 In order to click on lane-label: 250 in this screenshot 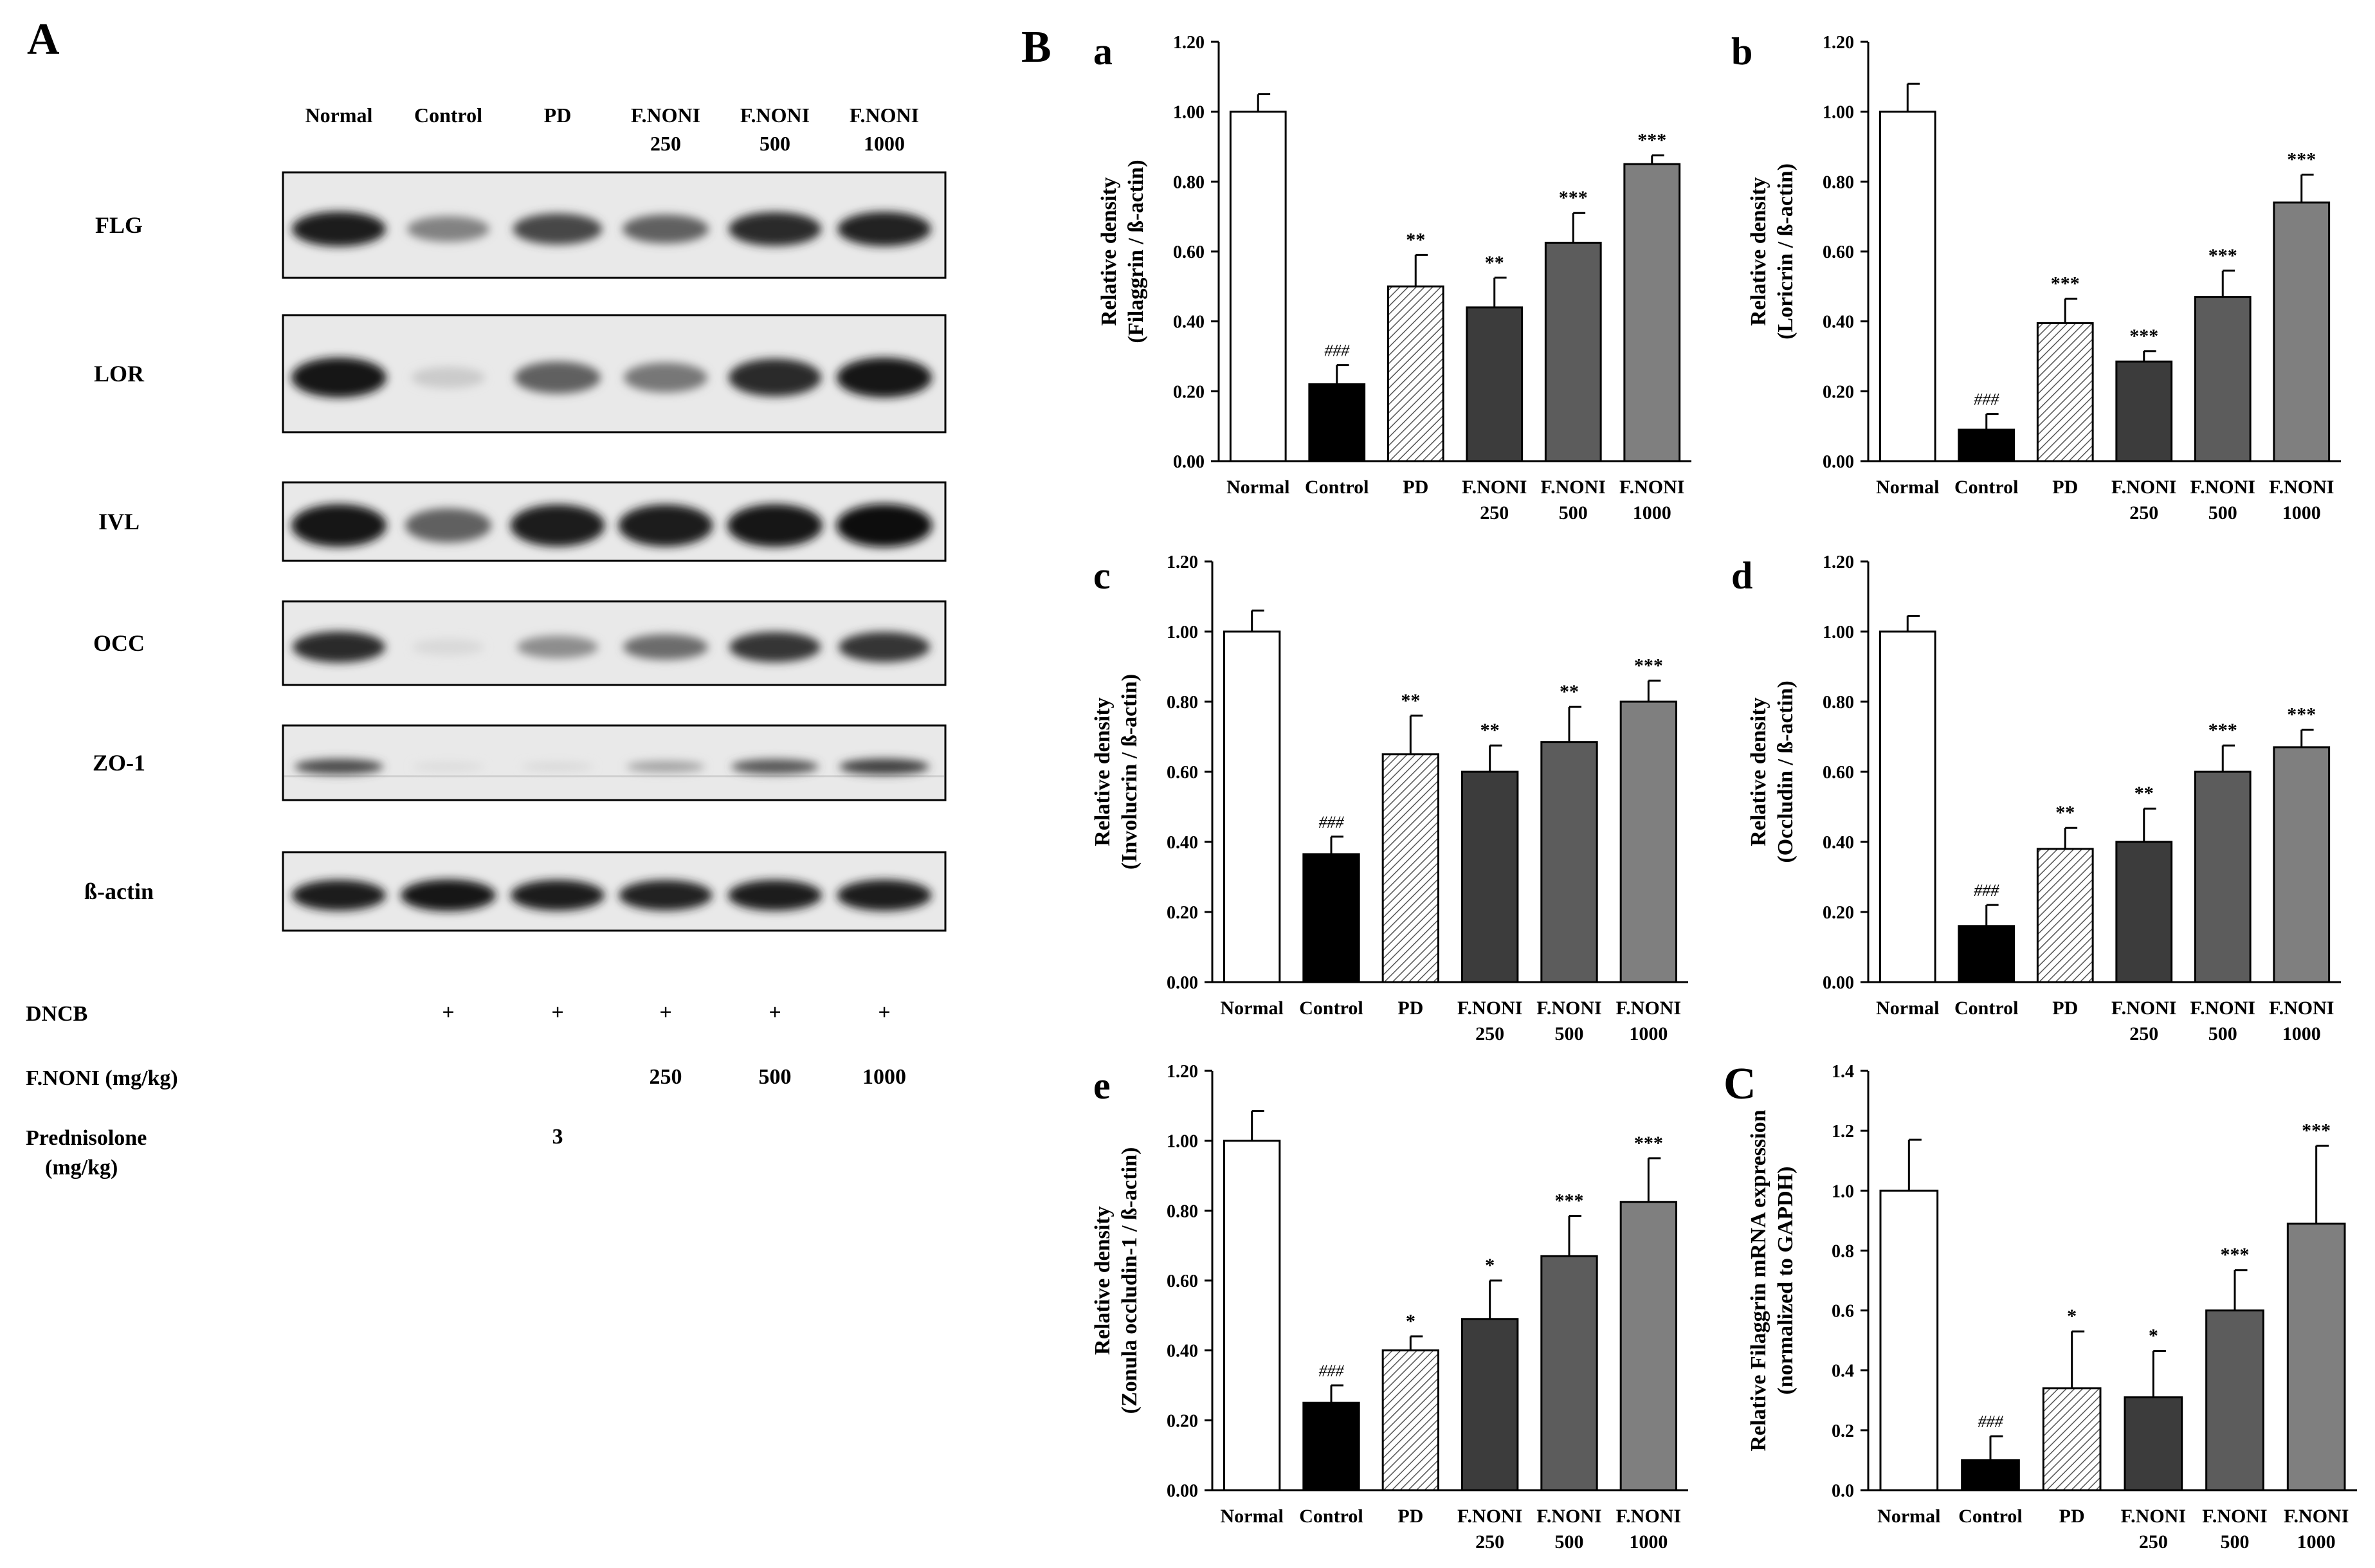, I will do `click(665, 143)`.